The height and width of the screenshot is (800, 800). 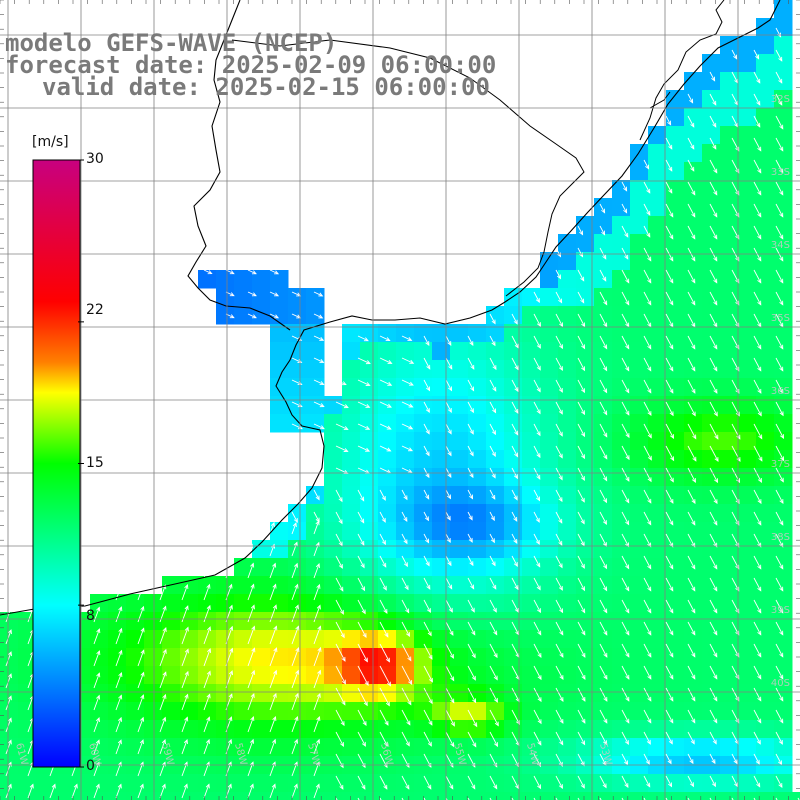 What do you see at coordinates (239, 165) in the screenshot?
I see `river-plate-west-shore` at bounding box center [239, 165].